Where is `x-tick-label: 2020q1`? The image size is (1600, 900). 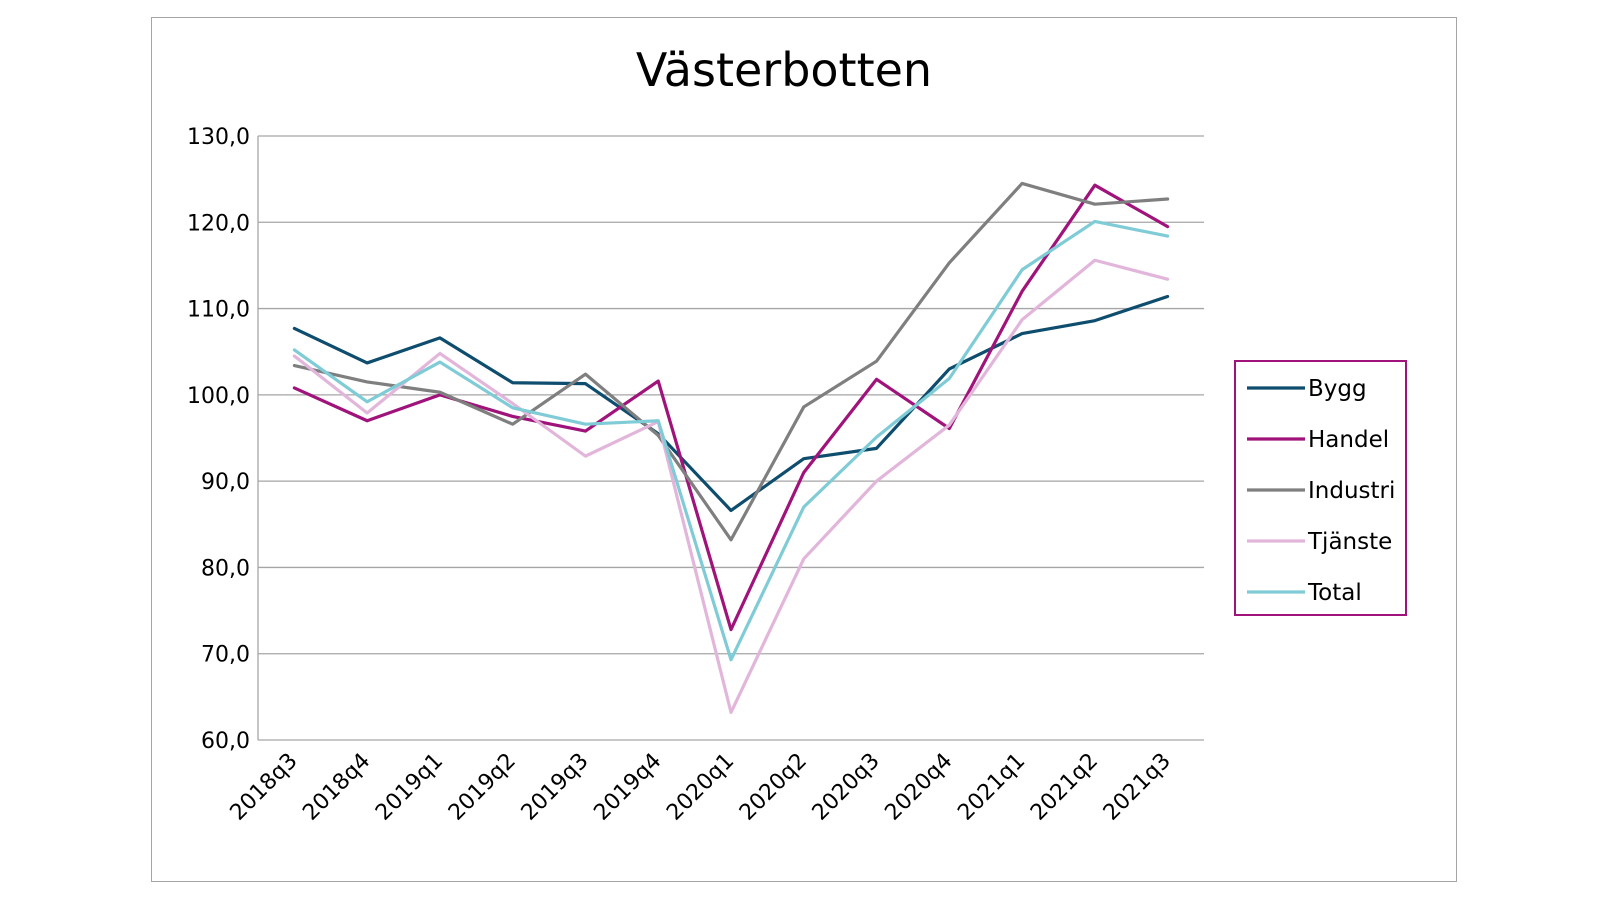
x-tick-label: 2020q1 is located at coordinates (700, 787).